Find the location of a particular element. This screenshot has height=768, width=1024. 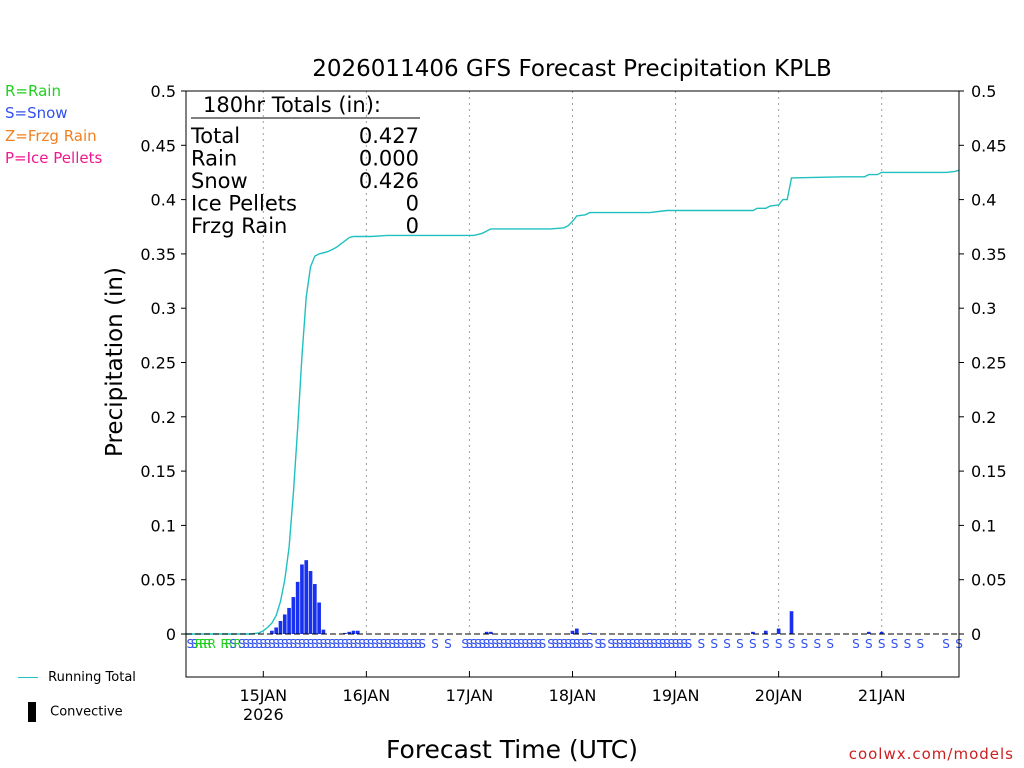

y-tick-label-left: 0 is located at coordinates (171, 634).